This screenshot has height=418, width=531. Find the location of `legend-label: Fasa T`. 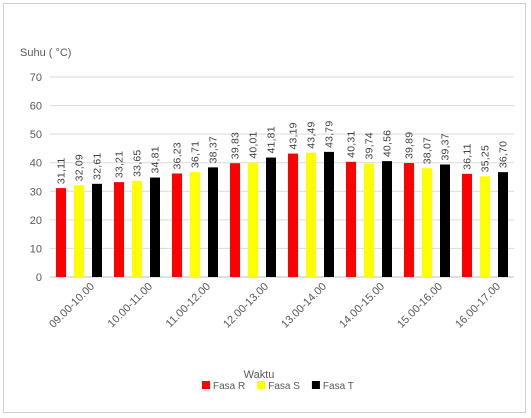

legend-label: Fasa T is located at coordinates (338, 386).